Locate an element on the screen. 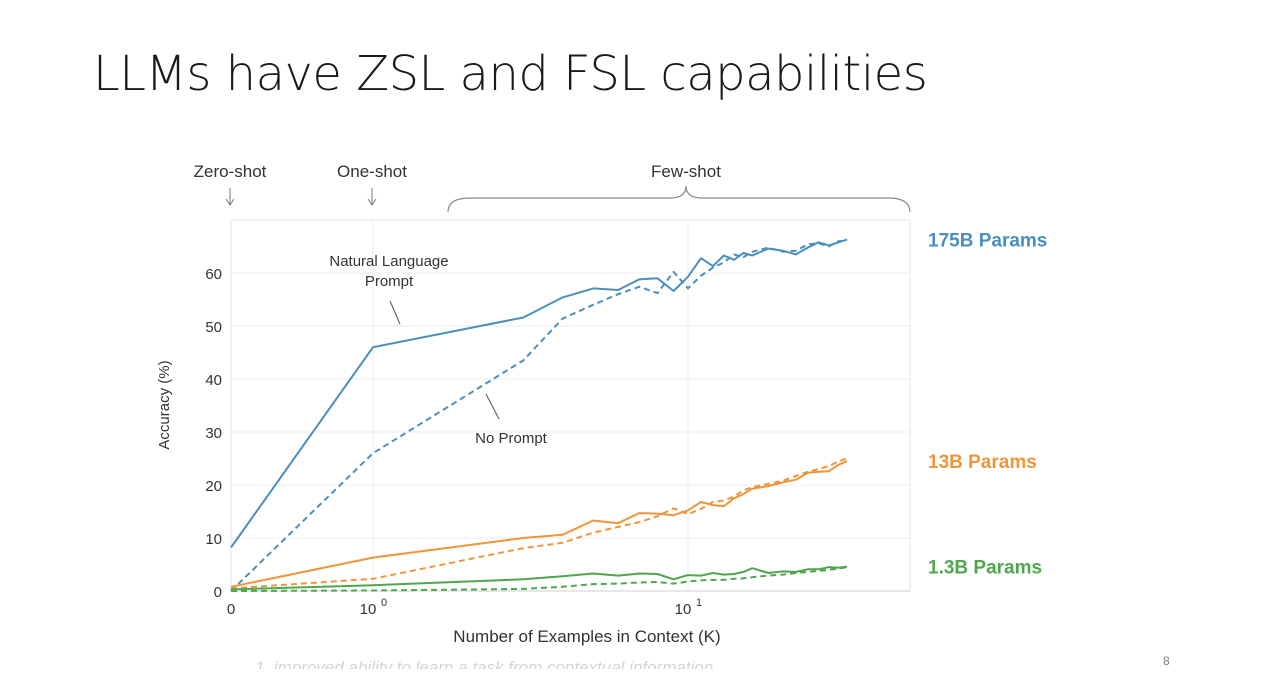 Image resolution: width=1265 pixels, height=673 pixels. page-number: 8 is located at coordinates (1166, 661).